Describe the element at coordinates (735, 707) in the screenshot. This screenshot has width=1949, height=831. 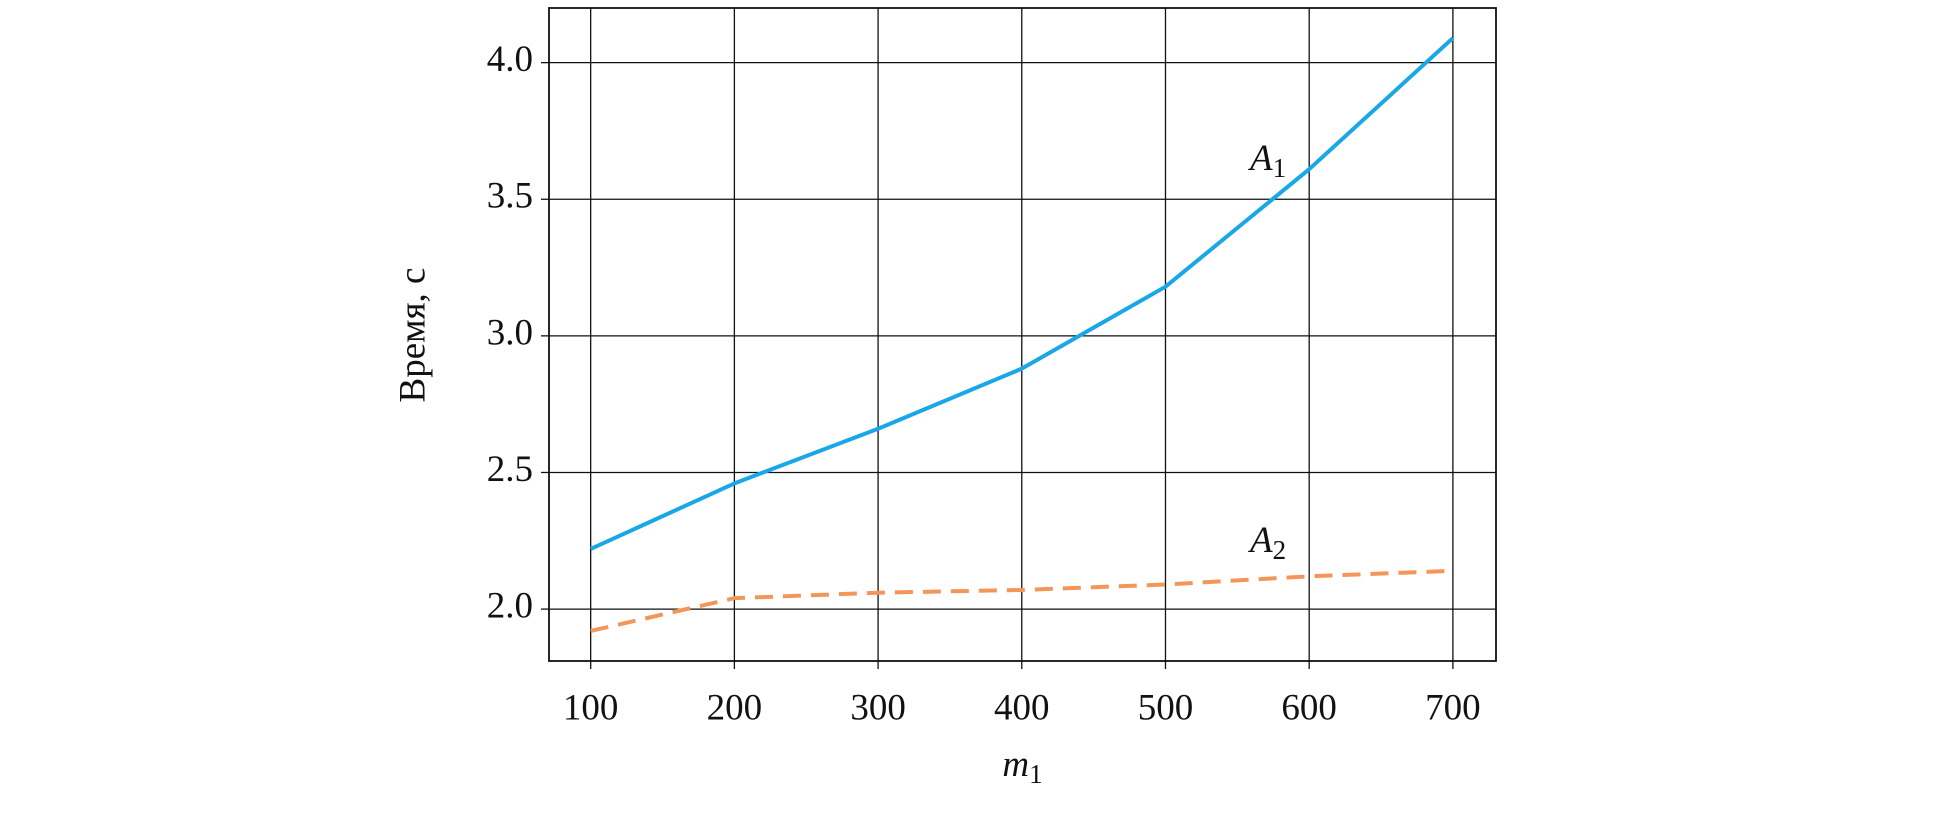
I see `x-tick-label: 200` at that location.